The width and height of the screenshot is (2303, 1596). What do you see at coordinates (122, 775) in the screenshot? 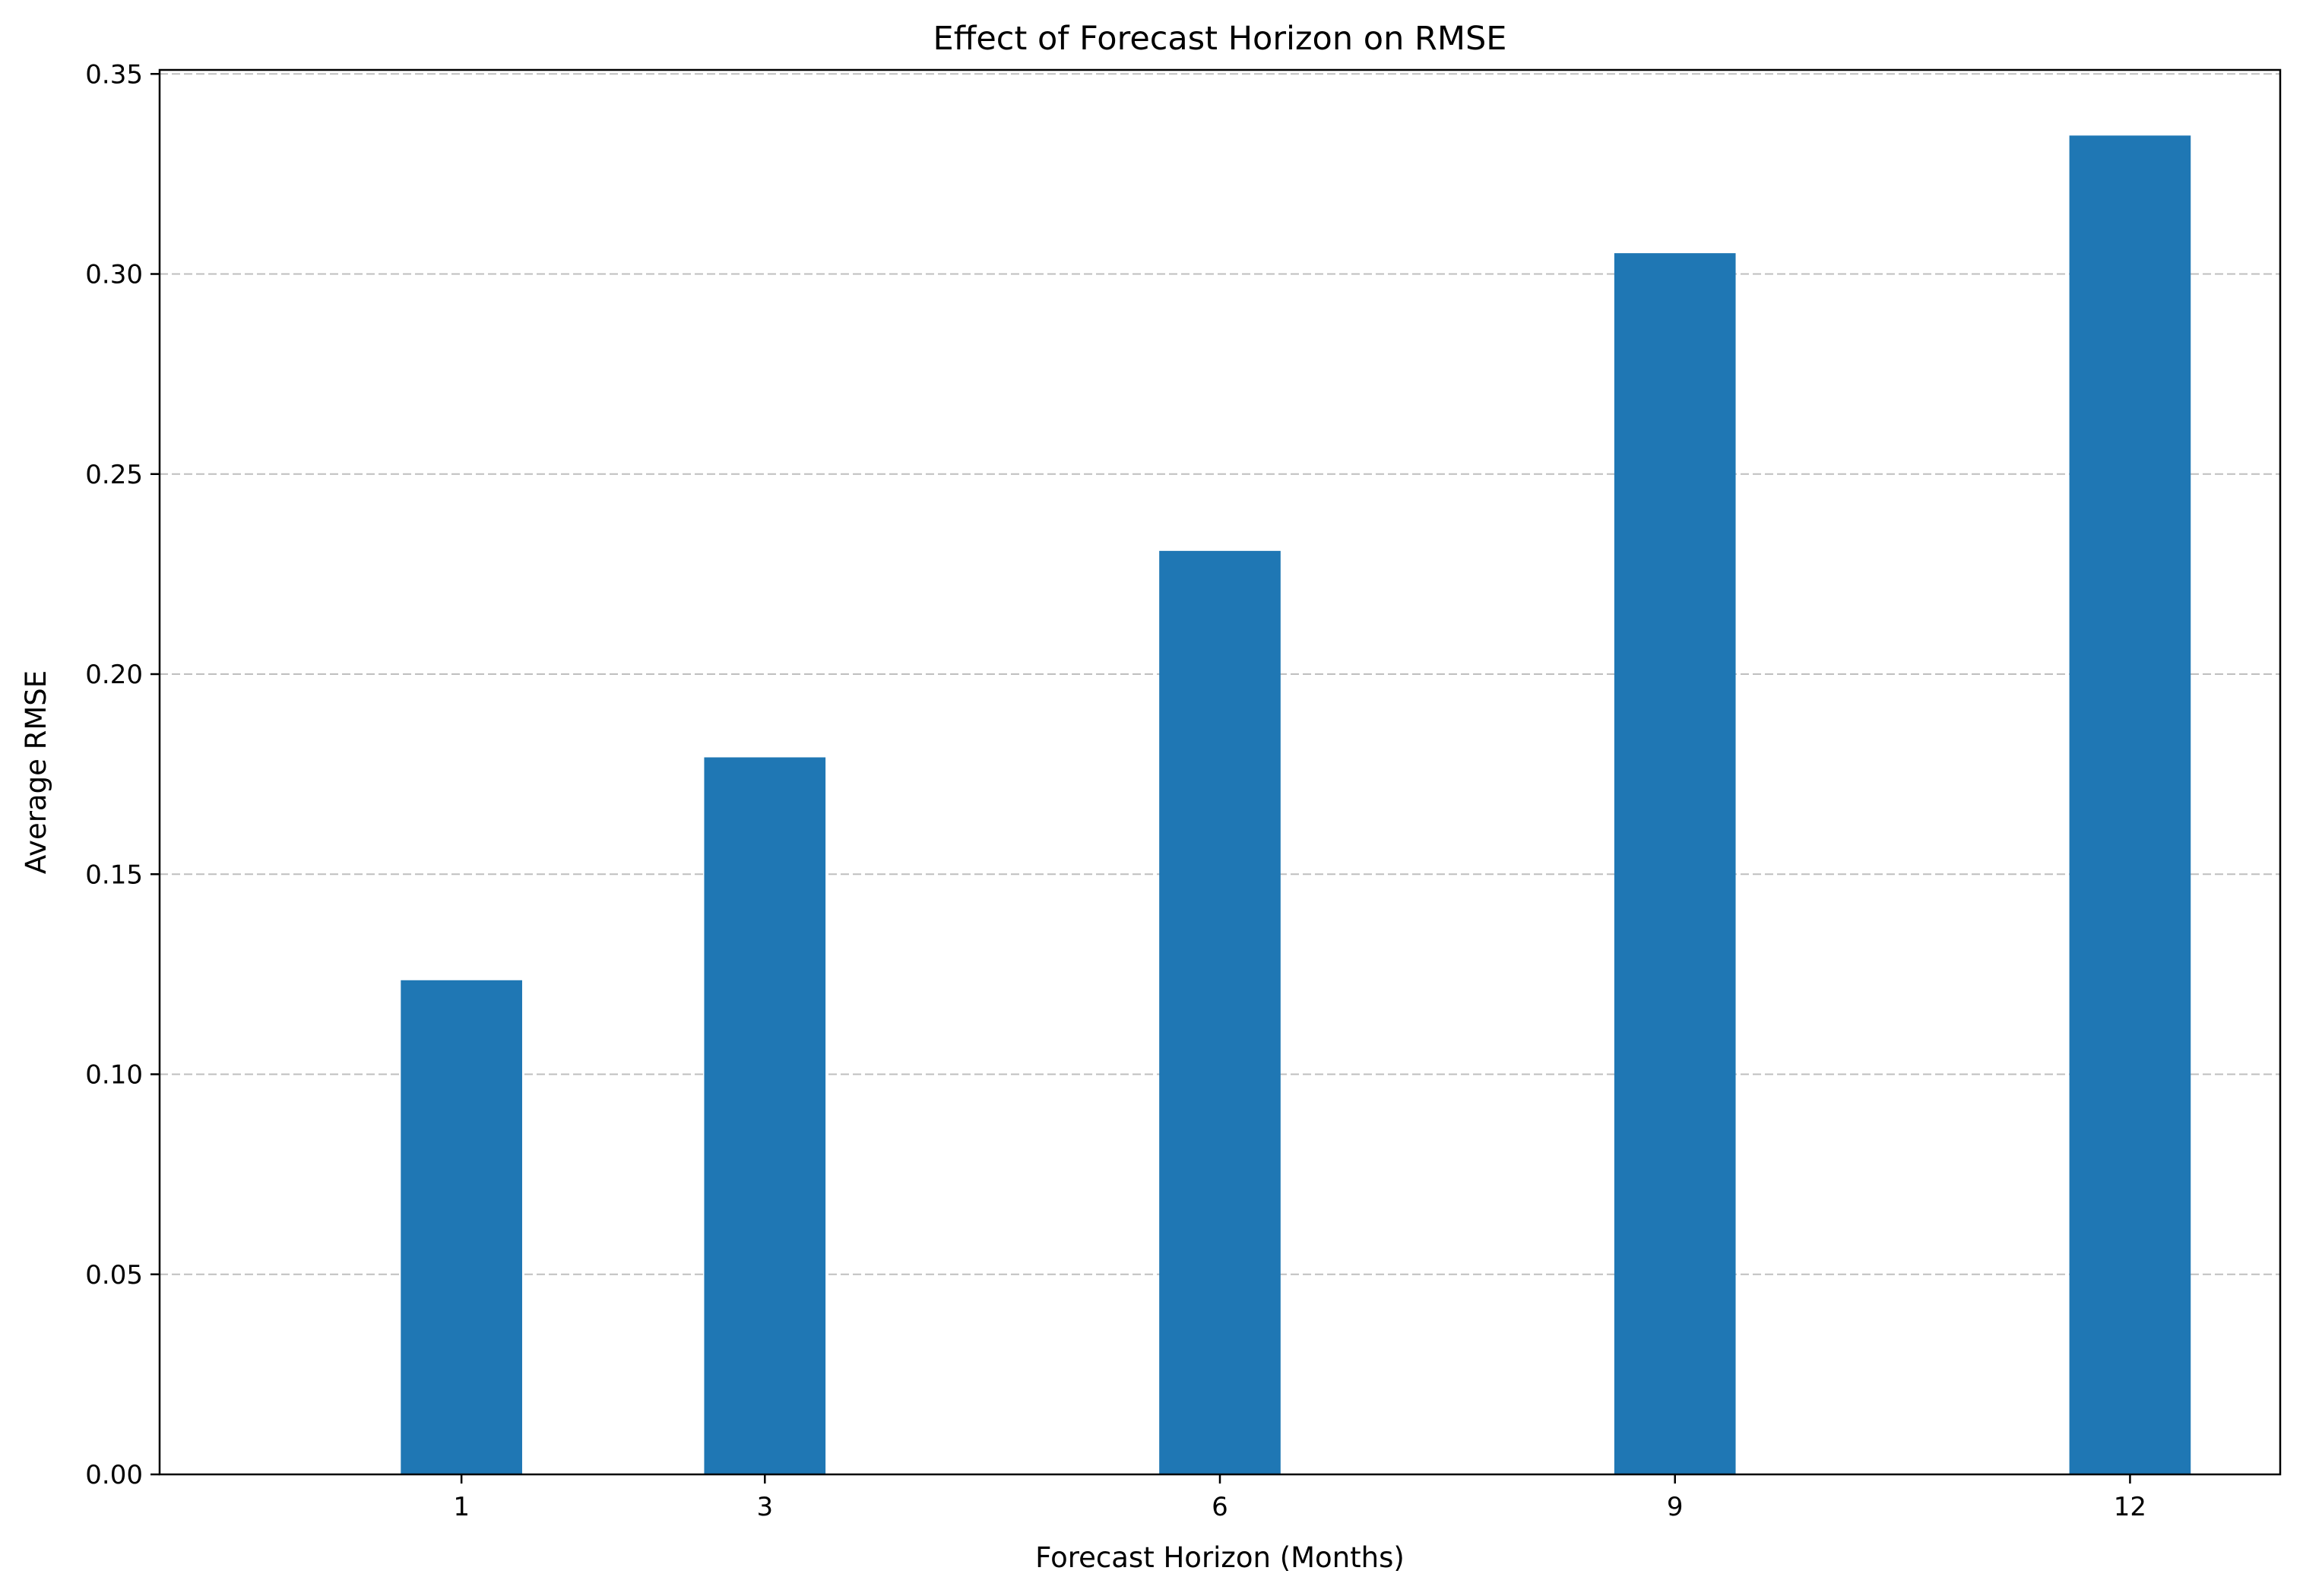
I see `y-axis-ticks: 0.00 0.05 0.10 0.15 0.20 0.25 0.30 0.35` at bounding box center [122, 775].